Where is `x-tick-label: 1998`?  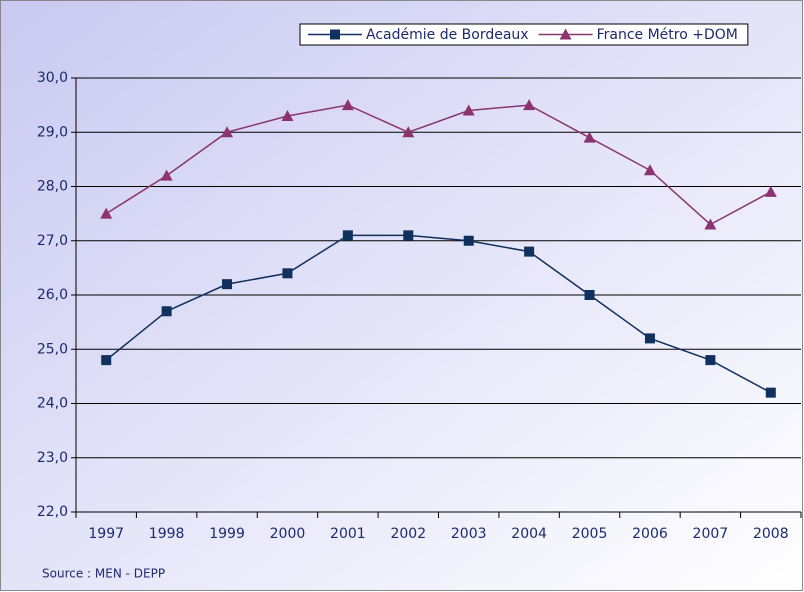
x-tick-label: 1998 is located at coordinates (167, 534).